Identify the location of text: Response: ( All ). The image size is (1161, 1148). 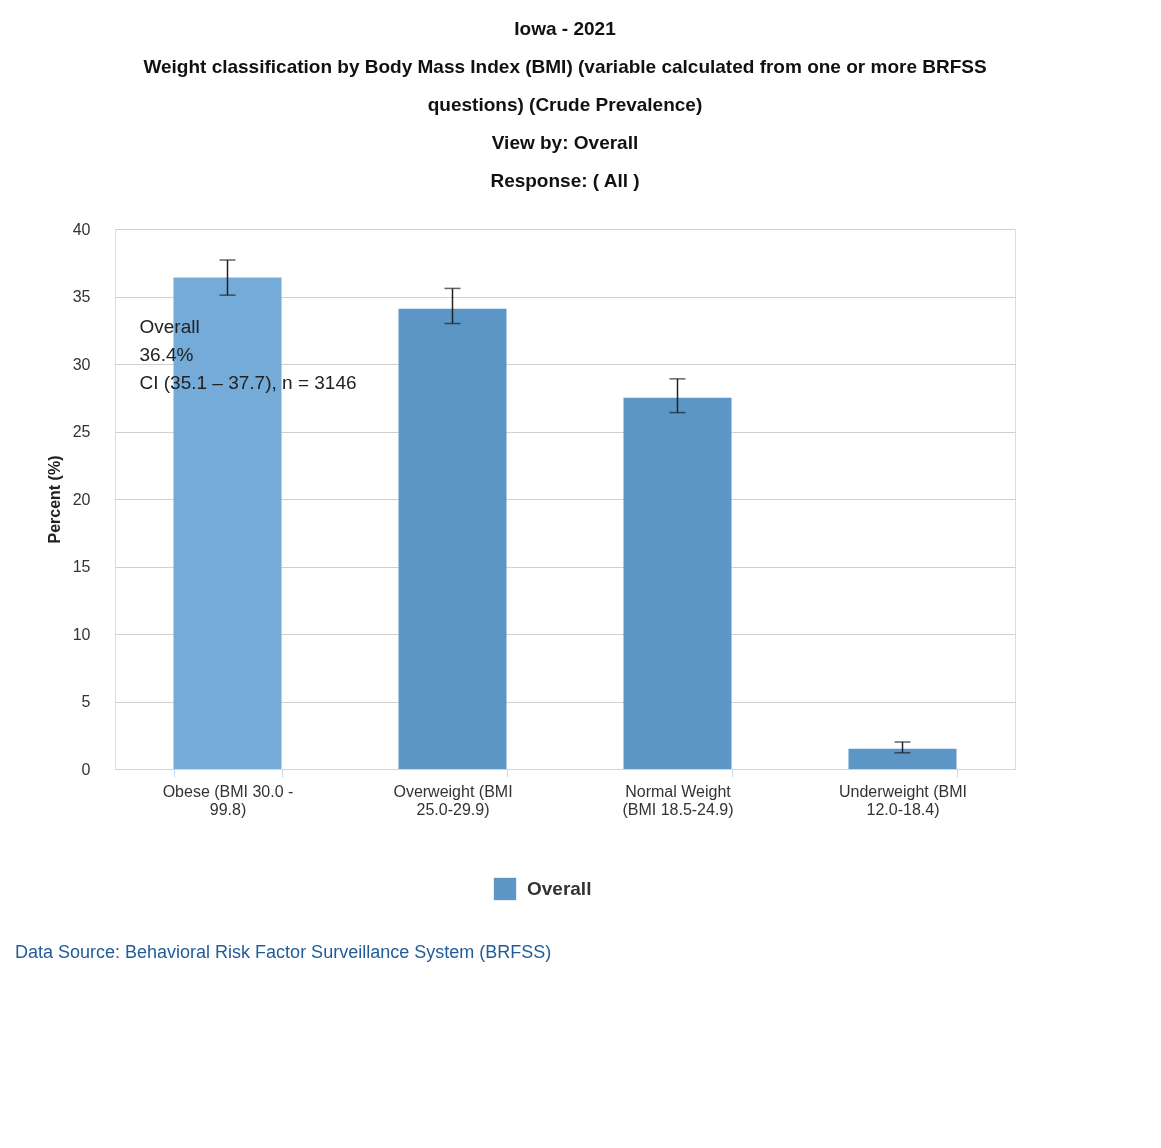
(565, 180).